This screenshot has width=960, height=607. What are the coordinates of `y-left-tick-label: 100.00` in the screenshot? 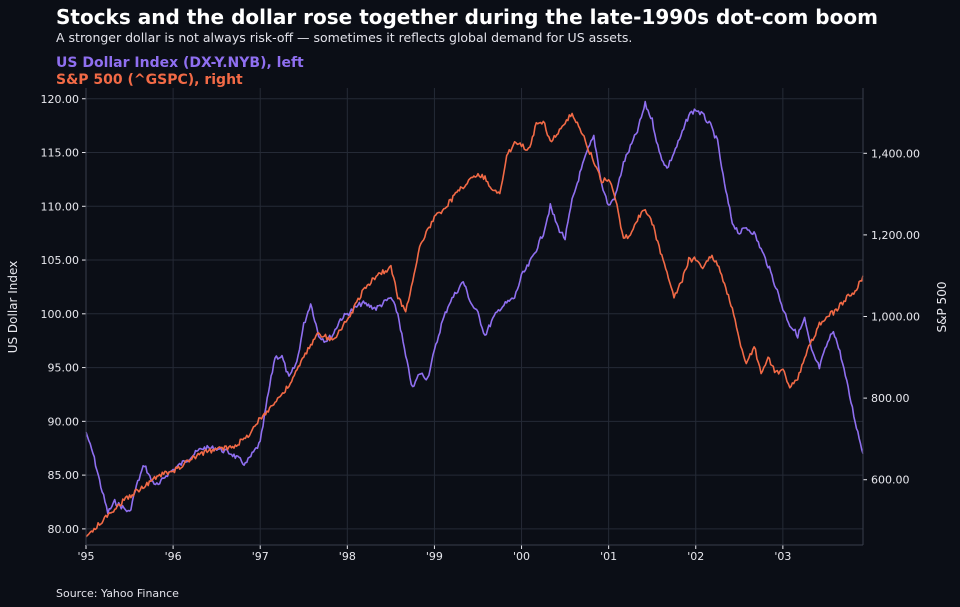 It's located at (60, 314).